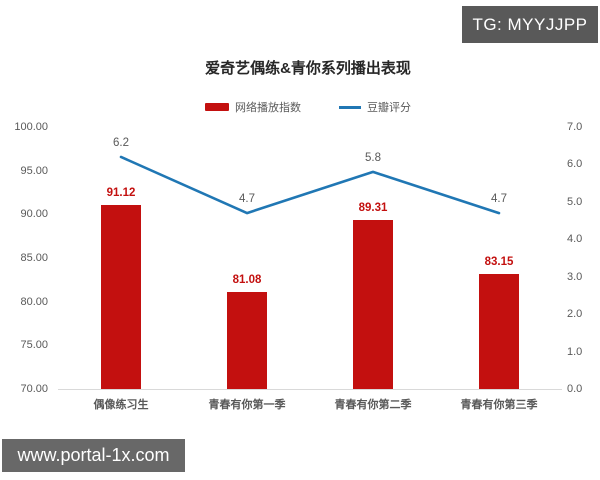 This screenshot has width=600, height=480. I want to click on y-axis-right-tick-label: 6.0, so click(575, 164).